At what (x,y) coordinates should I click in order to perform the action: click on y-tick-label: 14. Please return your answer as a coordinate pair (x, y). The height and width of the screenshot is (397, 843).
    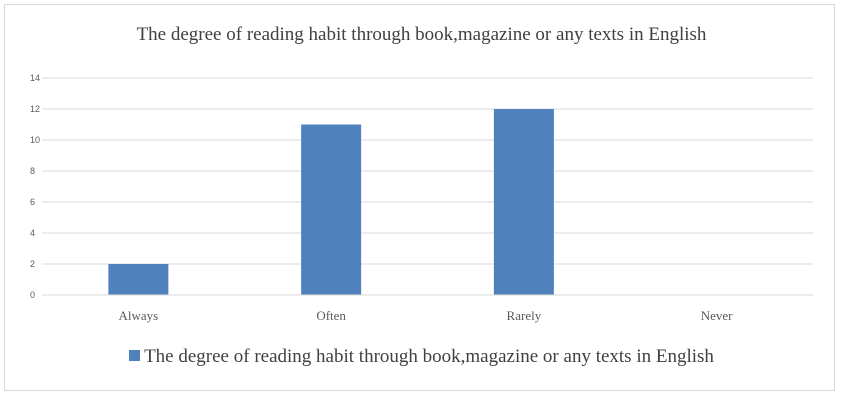
    Looking at the image, I should click on (35, 78).